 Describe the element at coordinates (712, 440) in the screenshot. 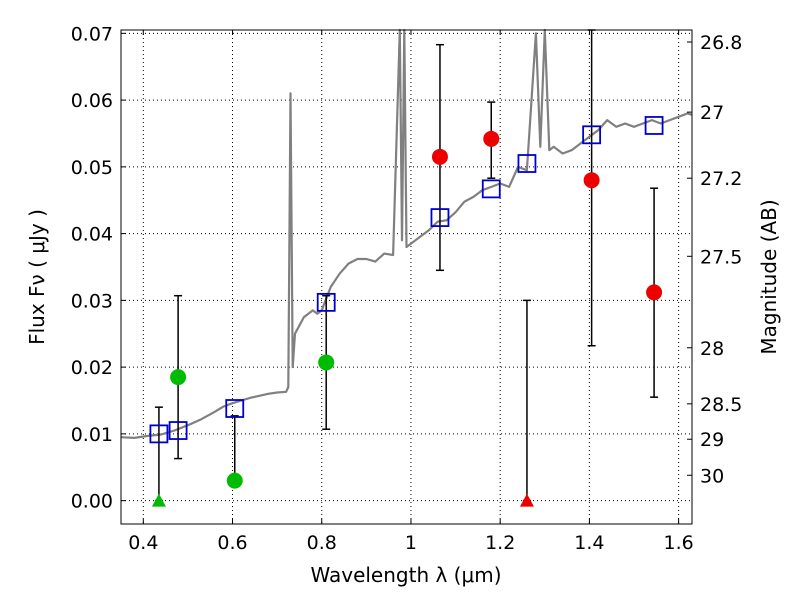

I see `magnitude-tick-label: 29` at that location.